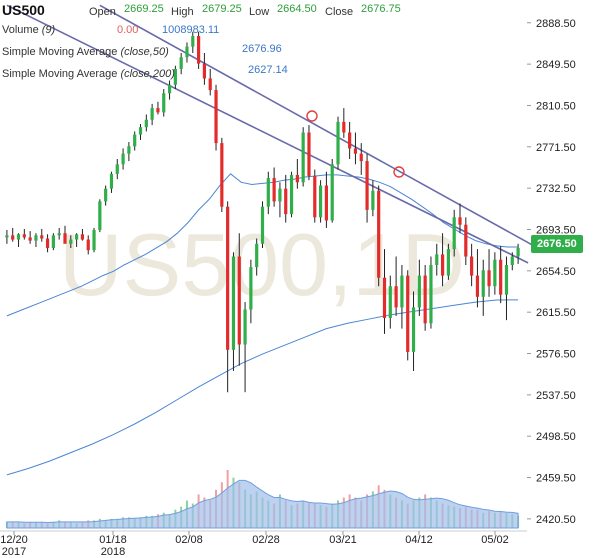  I want to click on x-tick-label: 03/21, so click(343, 540).